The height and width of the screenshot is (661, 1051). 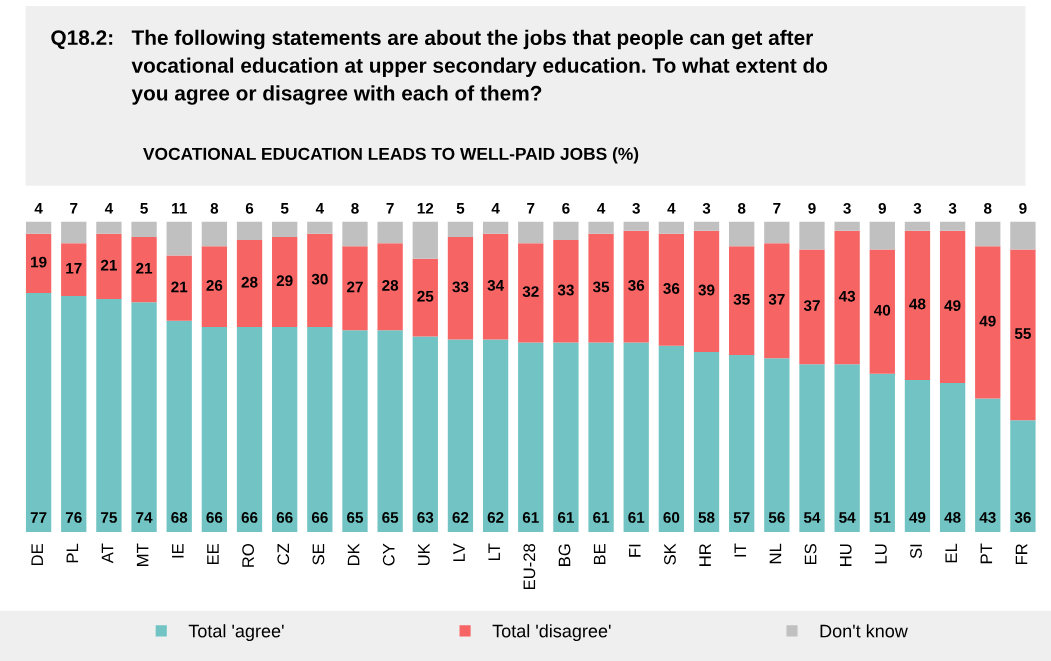 I want to click on data-label: 3, so click(x=847, y=208).